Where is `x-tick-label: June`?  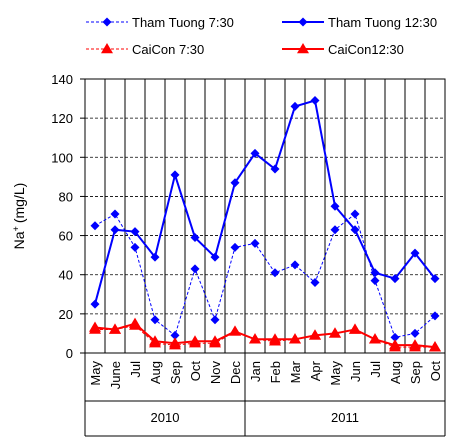 x-tick-label: June is located at coordinates (115, 375).